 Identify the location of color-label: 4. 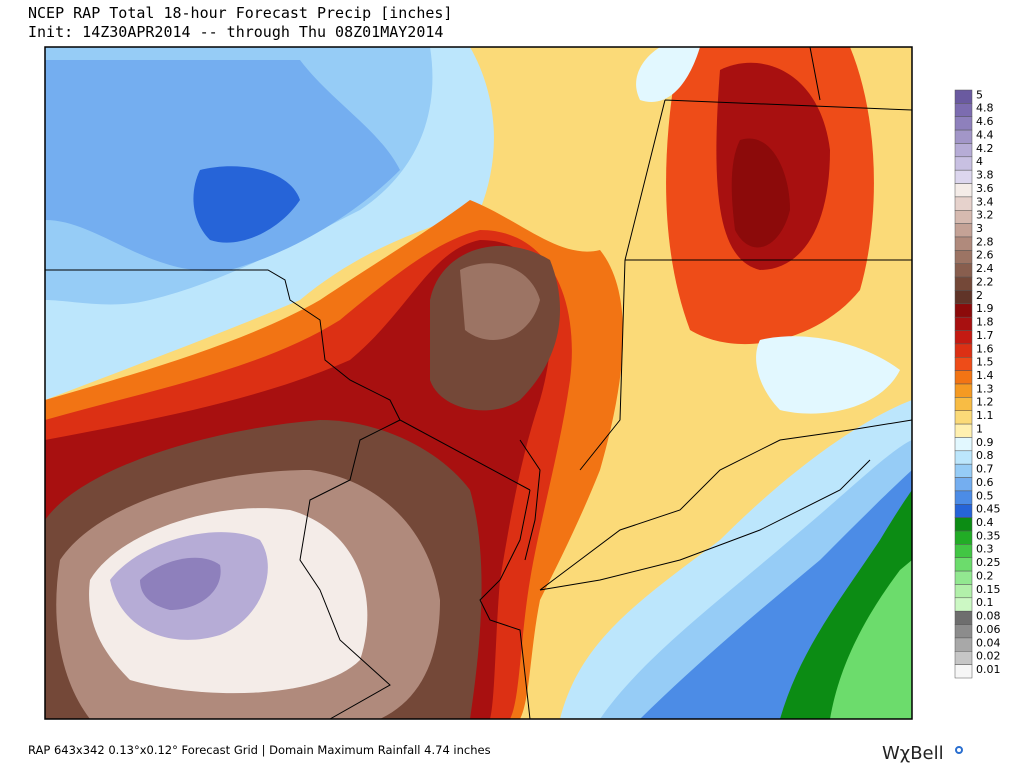
(979, 161).